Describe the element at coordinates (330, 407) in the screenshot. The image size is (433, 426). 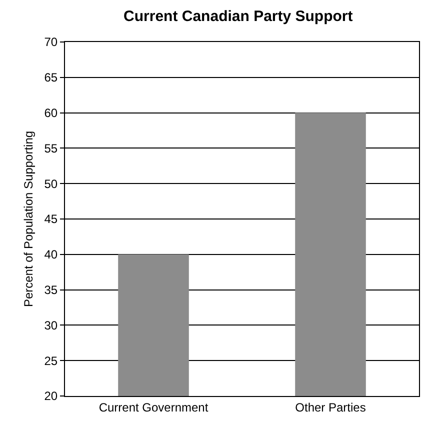
I see `x-tick-label: Other Parties` at that location.